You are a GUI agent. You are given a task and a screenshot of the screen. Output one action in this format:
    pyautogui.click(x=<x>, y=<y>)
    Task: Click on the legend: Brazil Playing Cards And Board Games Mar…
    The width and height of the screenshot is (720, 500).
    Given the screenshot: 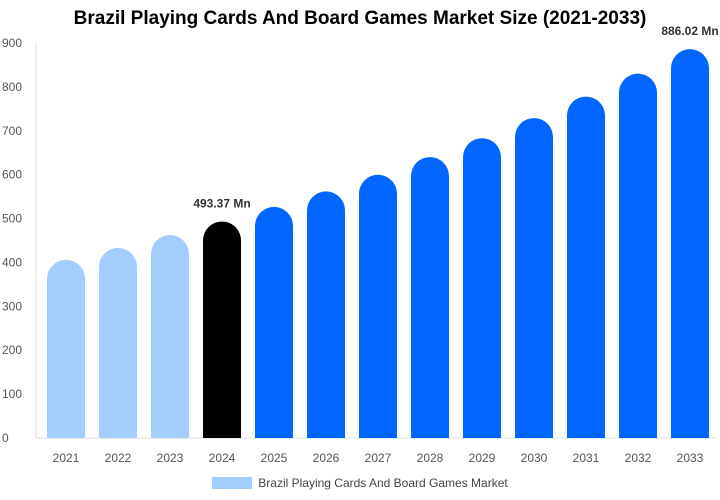 What is the action you would take?
    pyautogui.click(x=360, y=483)
    